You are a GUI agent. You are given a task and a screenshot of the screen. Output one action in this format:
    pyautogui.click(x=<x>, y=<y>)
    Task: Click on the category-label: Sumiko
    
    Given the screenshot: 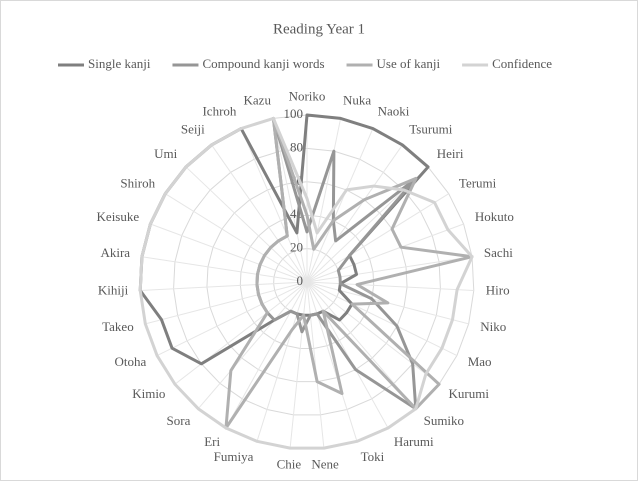 What is the action you would take?
    pyautogui.click(x=444, y=420)
    